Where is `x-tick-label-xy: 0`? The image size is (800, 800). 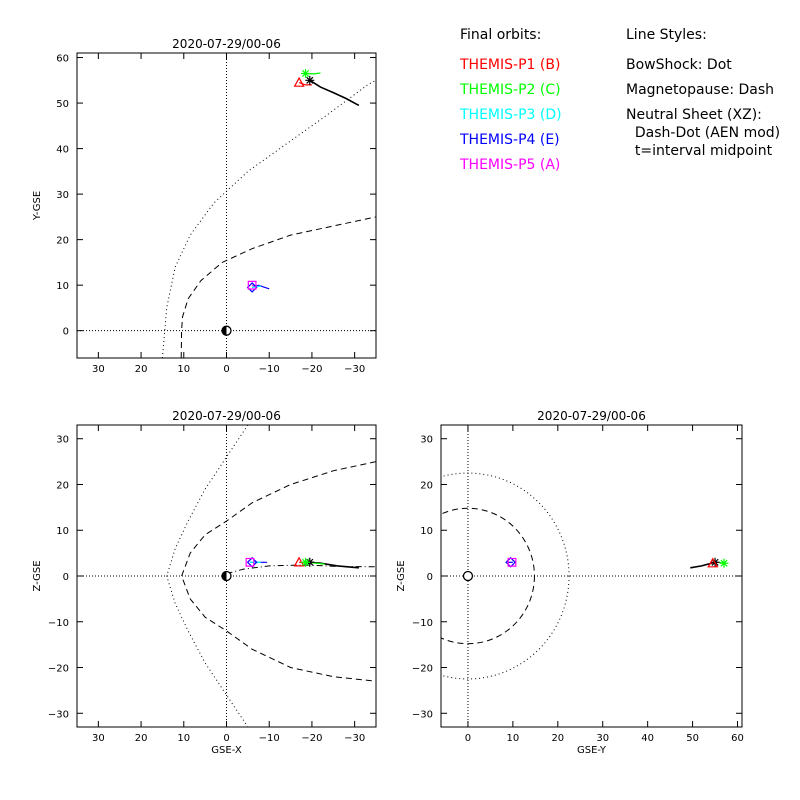 x-tick-label-xy: 0 is located at coordinates (226, 369).